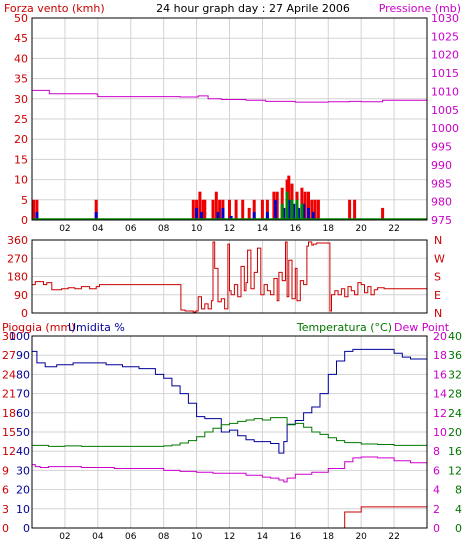 The width and height of the screenshot is (465, 556). Describe the element at coordinates (197, 537) in the screenshot. I see `thermo-xtick-10: 10` at that location.